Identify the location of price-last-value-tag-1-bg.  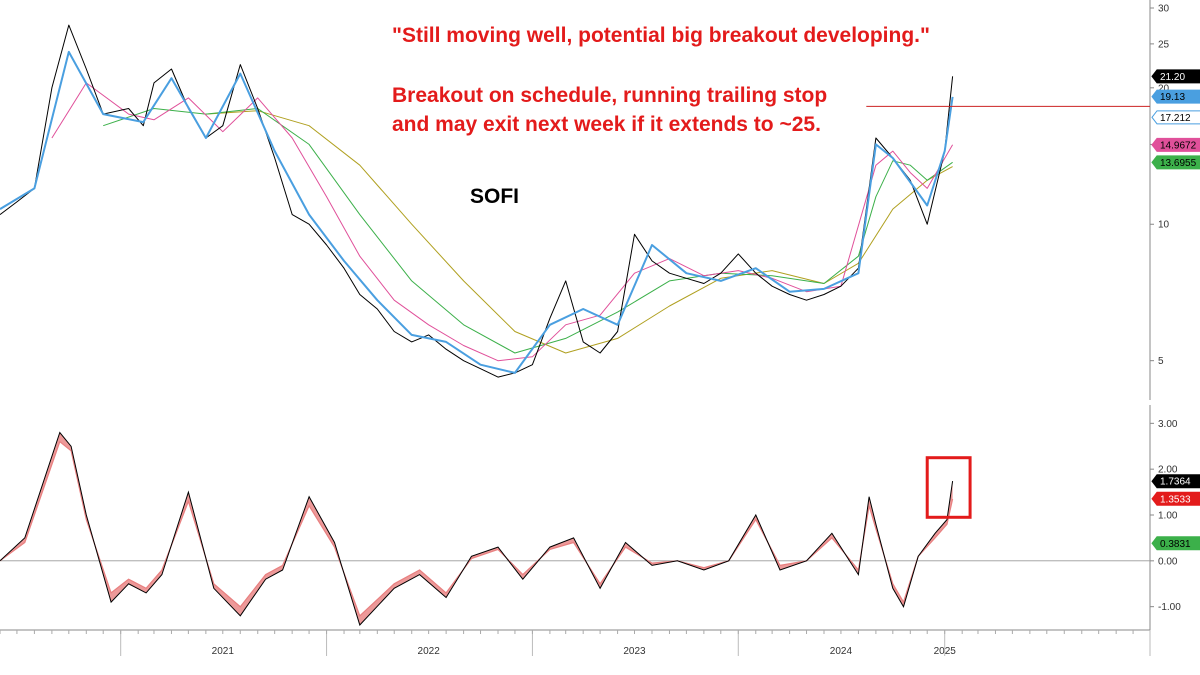
(1175, 96).